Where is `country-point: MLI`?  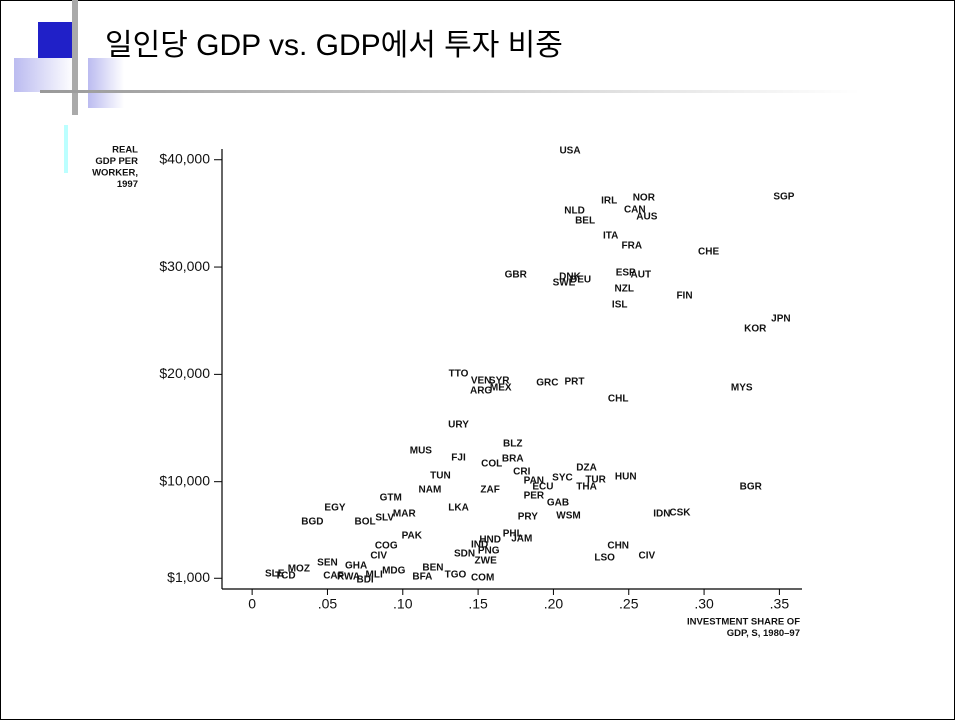
country-point: MLI is located at coordinates (374, 575).